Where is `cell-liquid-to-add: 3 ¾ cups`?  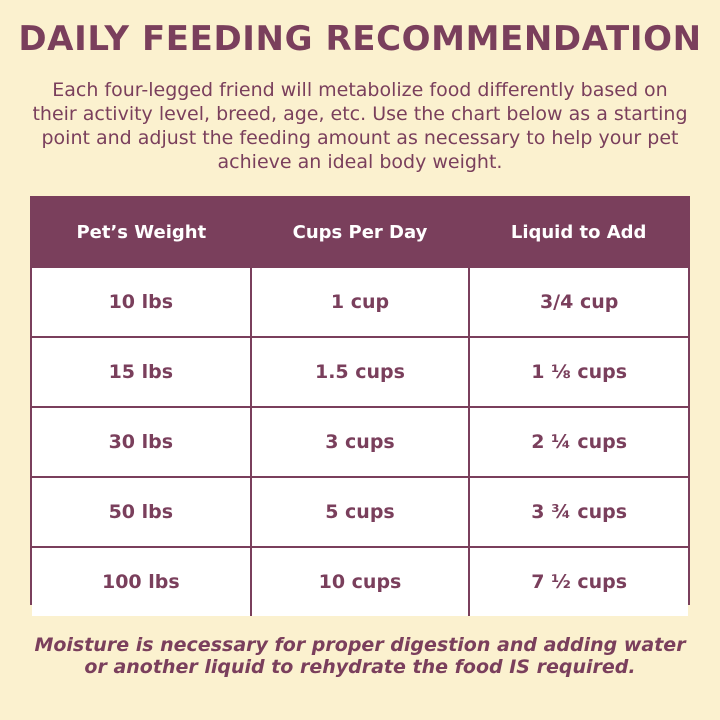
cell-liquid-to-add: 3 ¾ cups is located at coordinates (578, 511).